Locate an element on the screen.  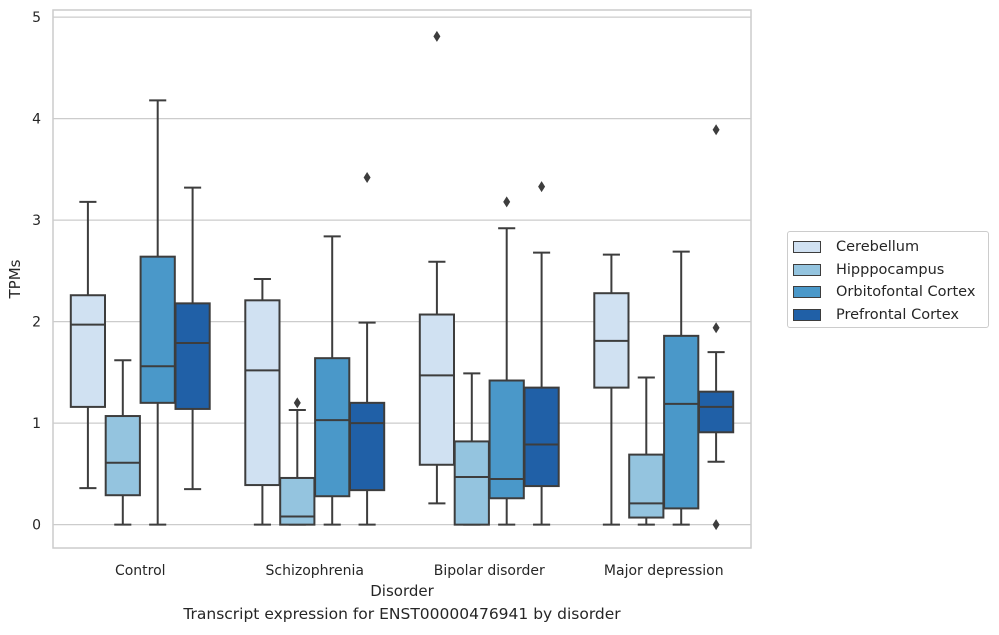
x-tick-label: Control is located at coordinates (140, 571).